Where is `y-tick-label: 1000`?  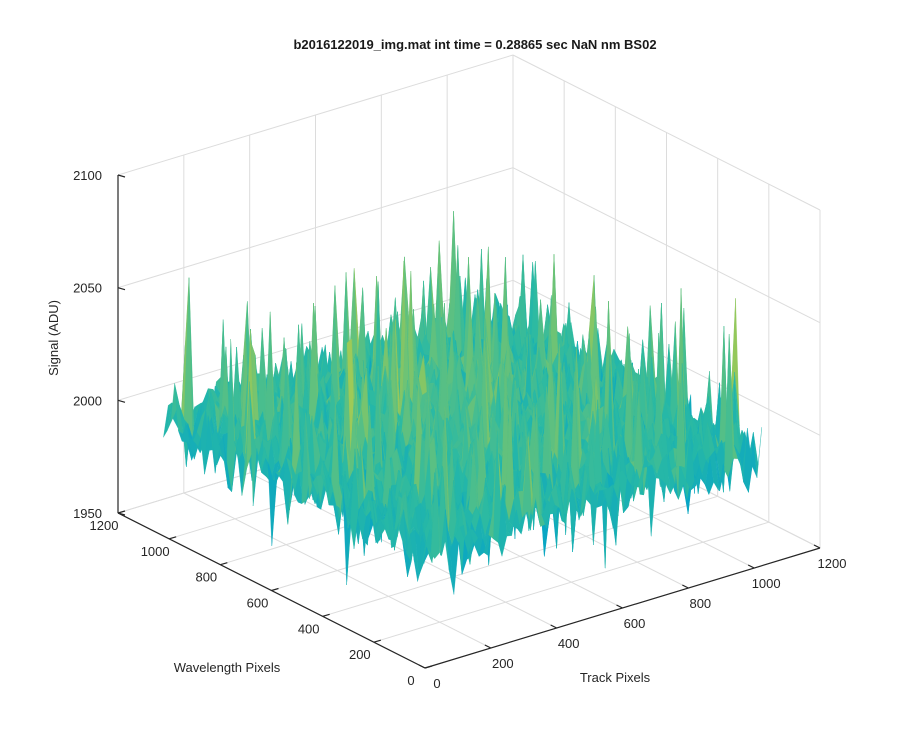 y-tick-label: 1000 is located at coordinates (155, 551).